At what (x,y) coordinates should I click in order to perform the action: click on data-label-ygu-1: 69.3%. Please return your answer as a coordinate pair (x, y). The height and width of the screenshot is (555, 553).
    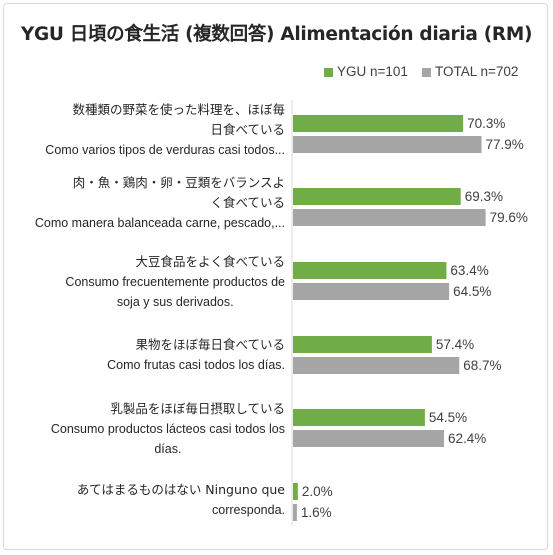
    Looking at the image, I should click on (484, 196).